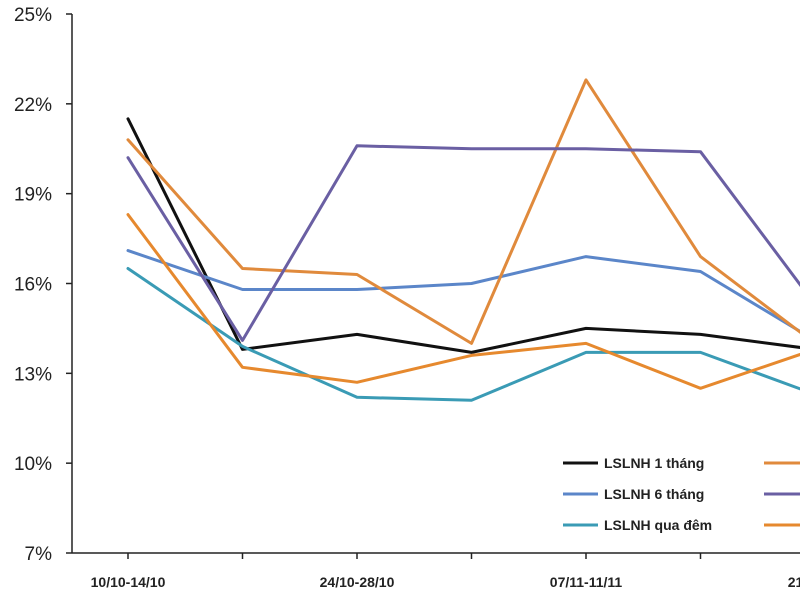 The height and width of the screenshot is (600, 800). I want to click on x-tick-label: 10/10-14/10, so click(128, 582).